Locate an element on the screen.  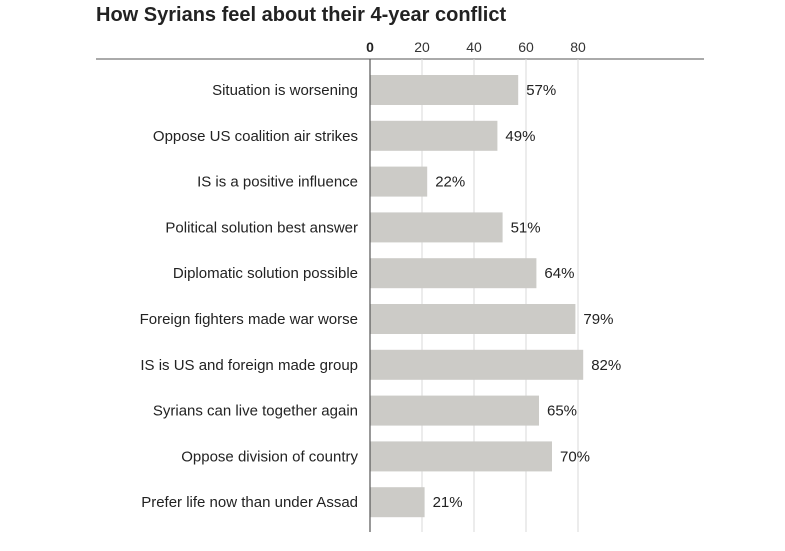
x-tick-label: 0 is located at coordinates (370, 47).